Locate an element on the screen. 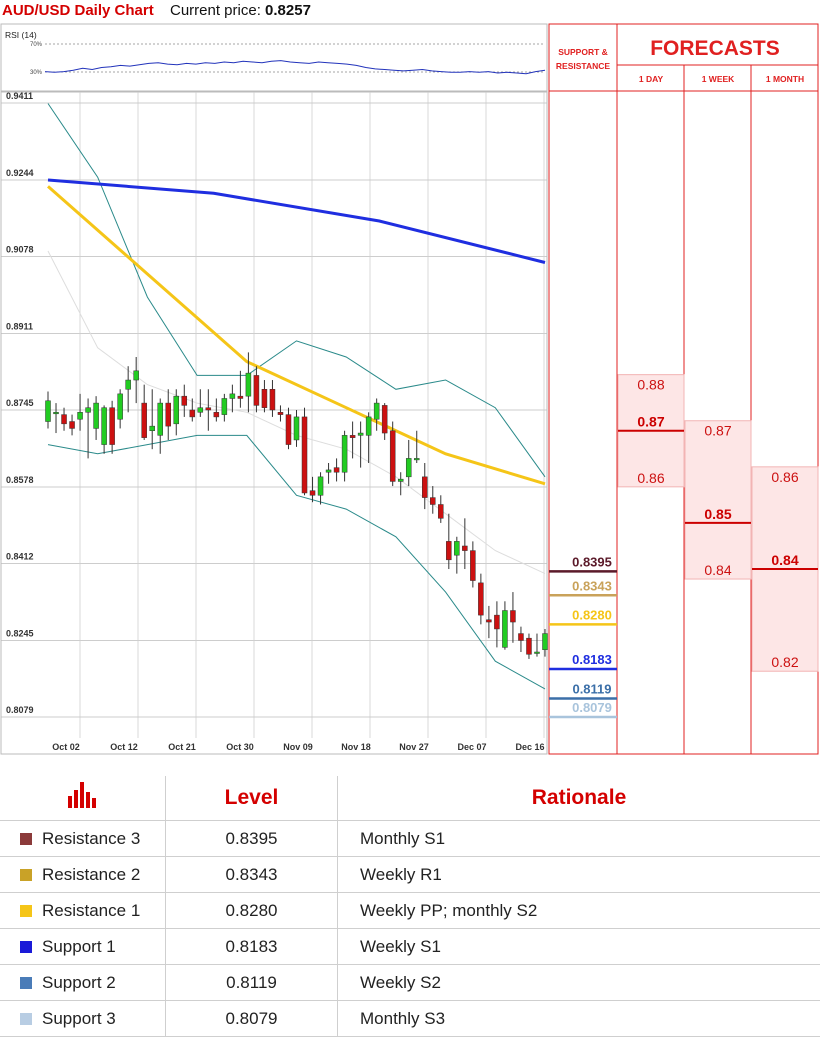 The height and width of the screenshot is (1037, 820). level-header: Level is located at coordinates (252, 798).